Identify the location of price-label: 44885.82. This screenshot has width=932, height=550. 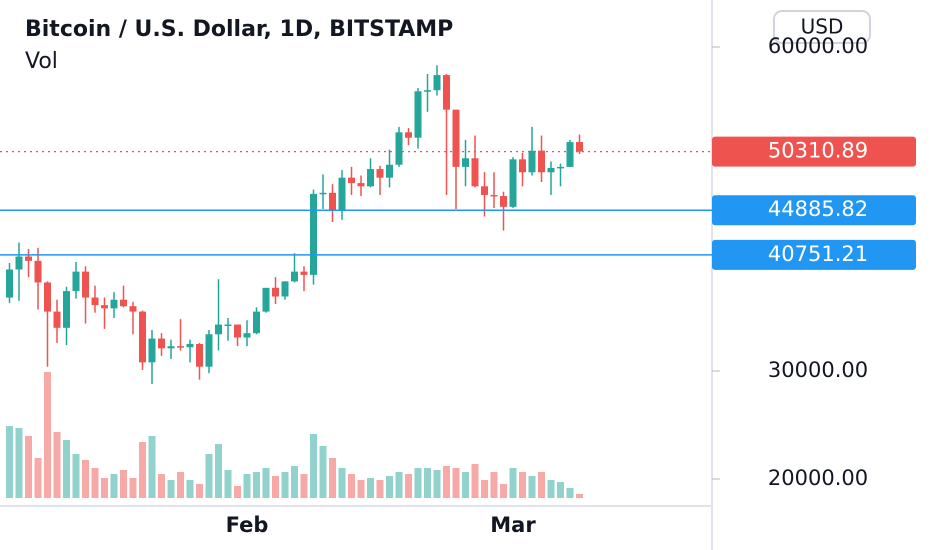
(818, 209).